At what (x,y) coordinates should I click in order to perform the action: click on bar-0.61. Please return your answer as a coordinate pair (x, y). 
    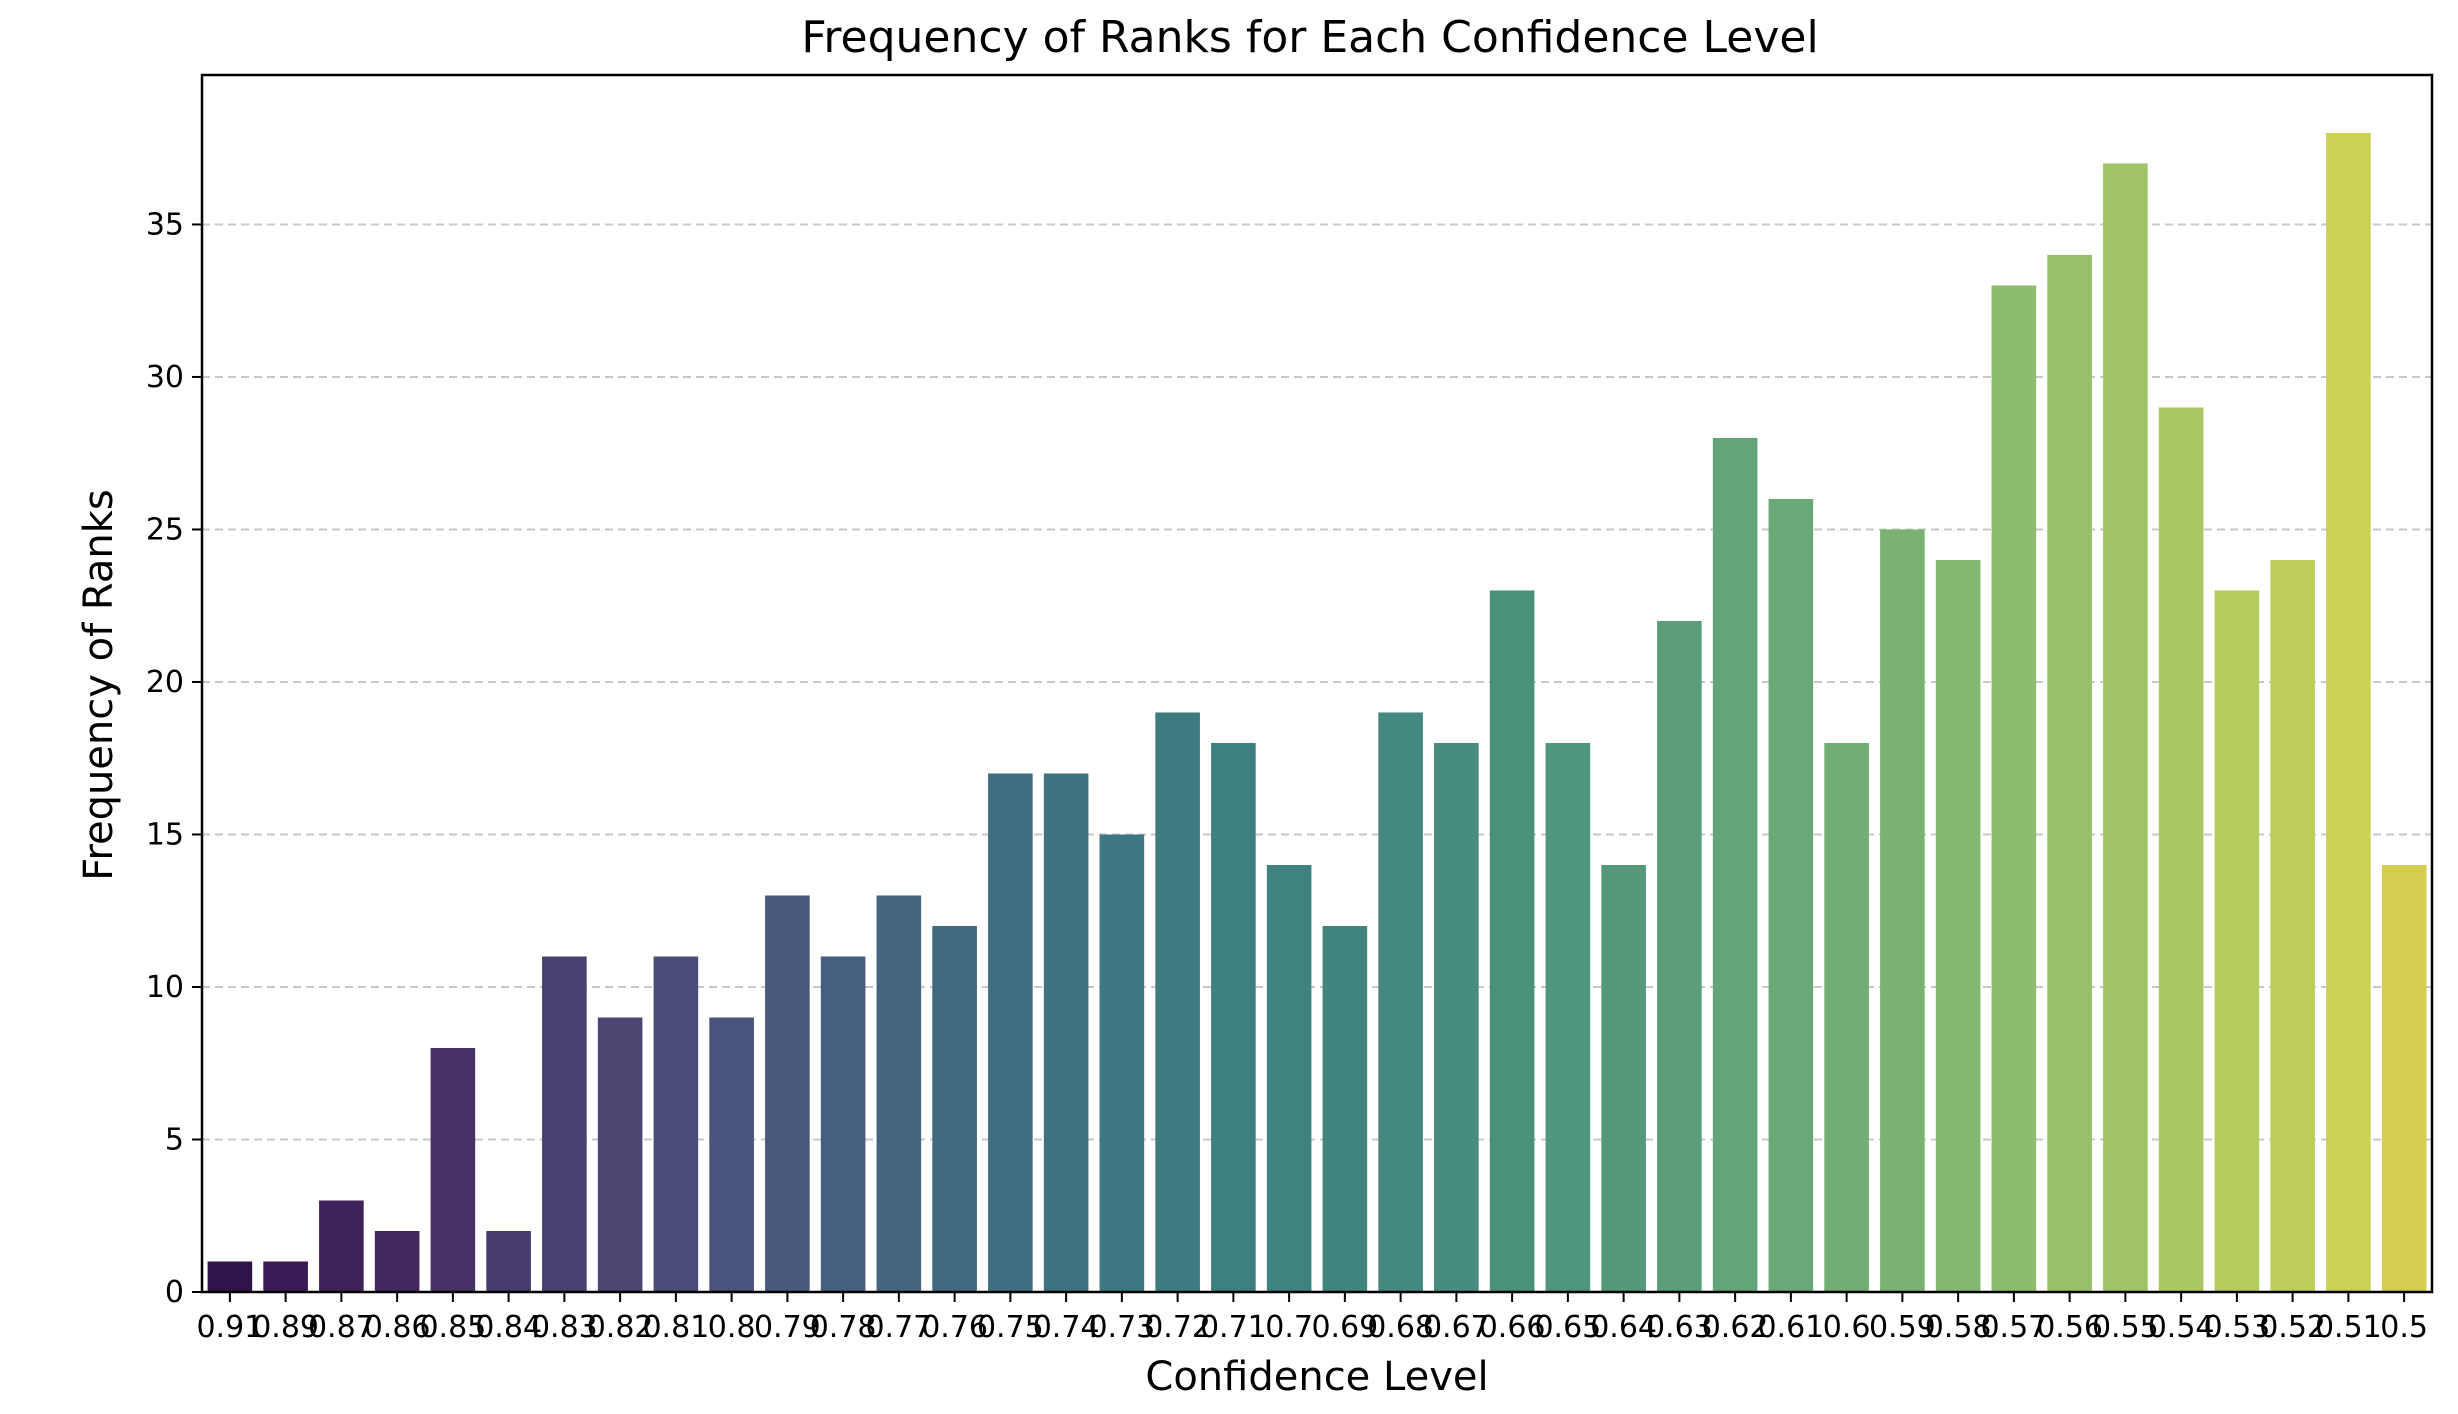
    Looking at the image, I should click on (1791, 895).